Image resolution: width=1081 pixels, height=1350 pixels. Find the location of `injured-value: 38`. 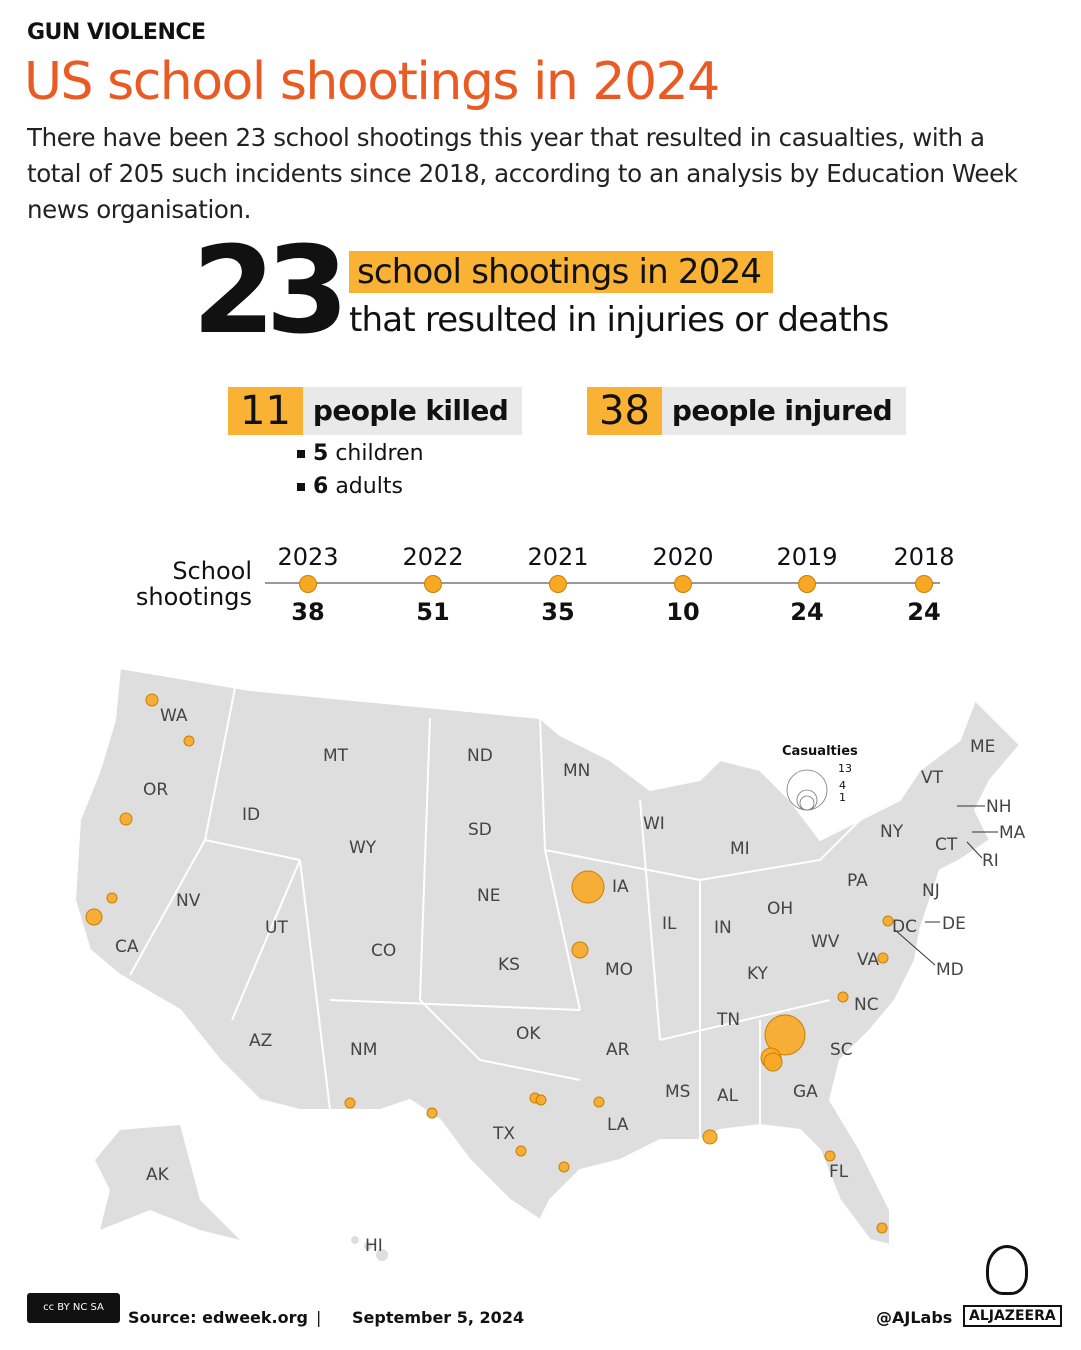

injured-value: 38 is located at coordinates (624, 411).